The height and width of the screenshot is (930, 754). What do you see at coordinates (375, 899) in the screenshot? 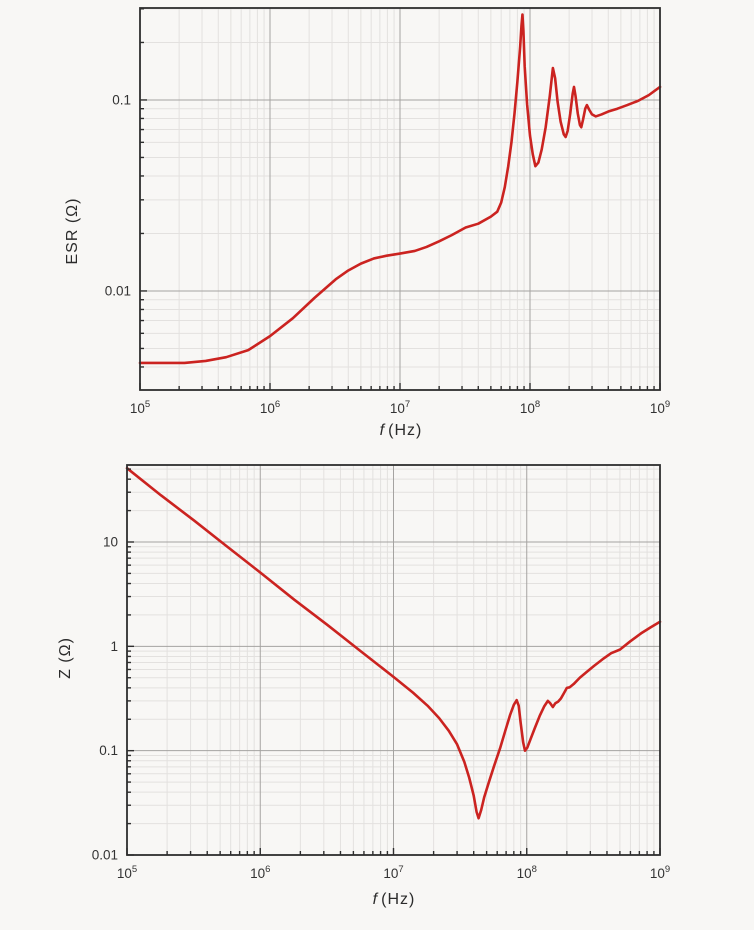
I see `impedance-x-axis-label-f: f` at bounding box center [375, 899].